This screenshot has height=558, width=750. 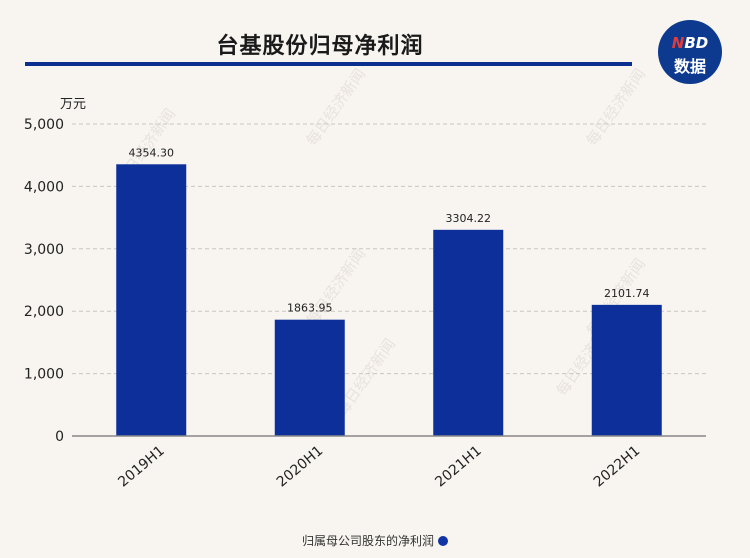 I want to click on x-tick-label: 2021H1, so click(x=458, y=467).